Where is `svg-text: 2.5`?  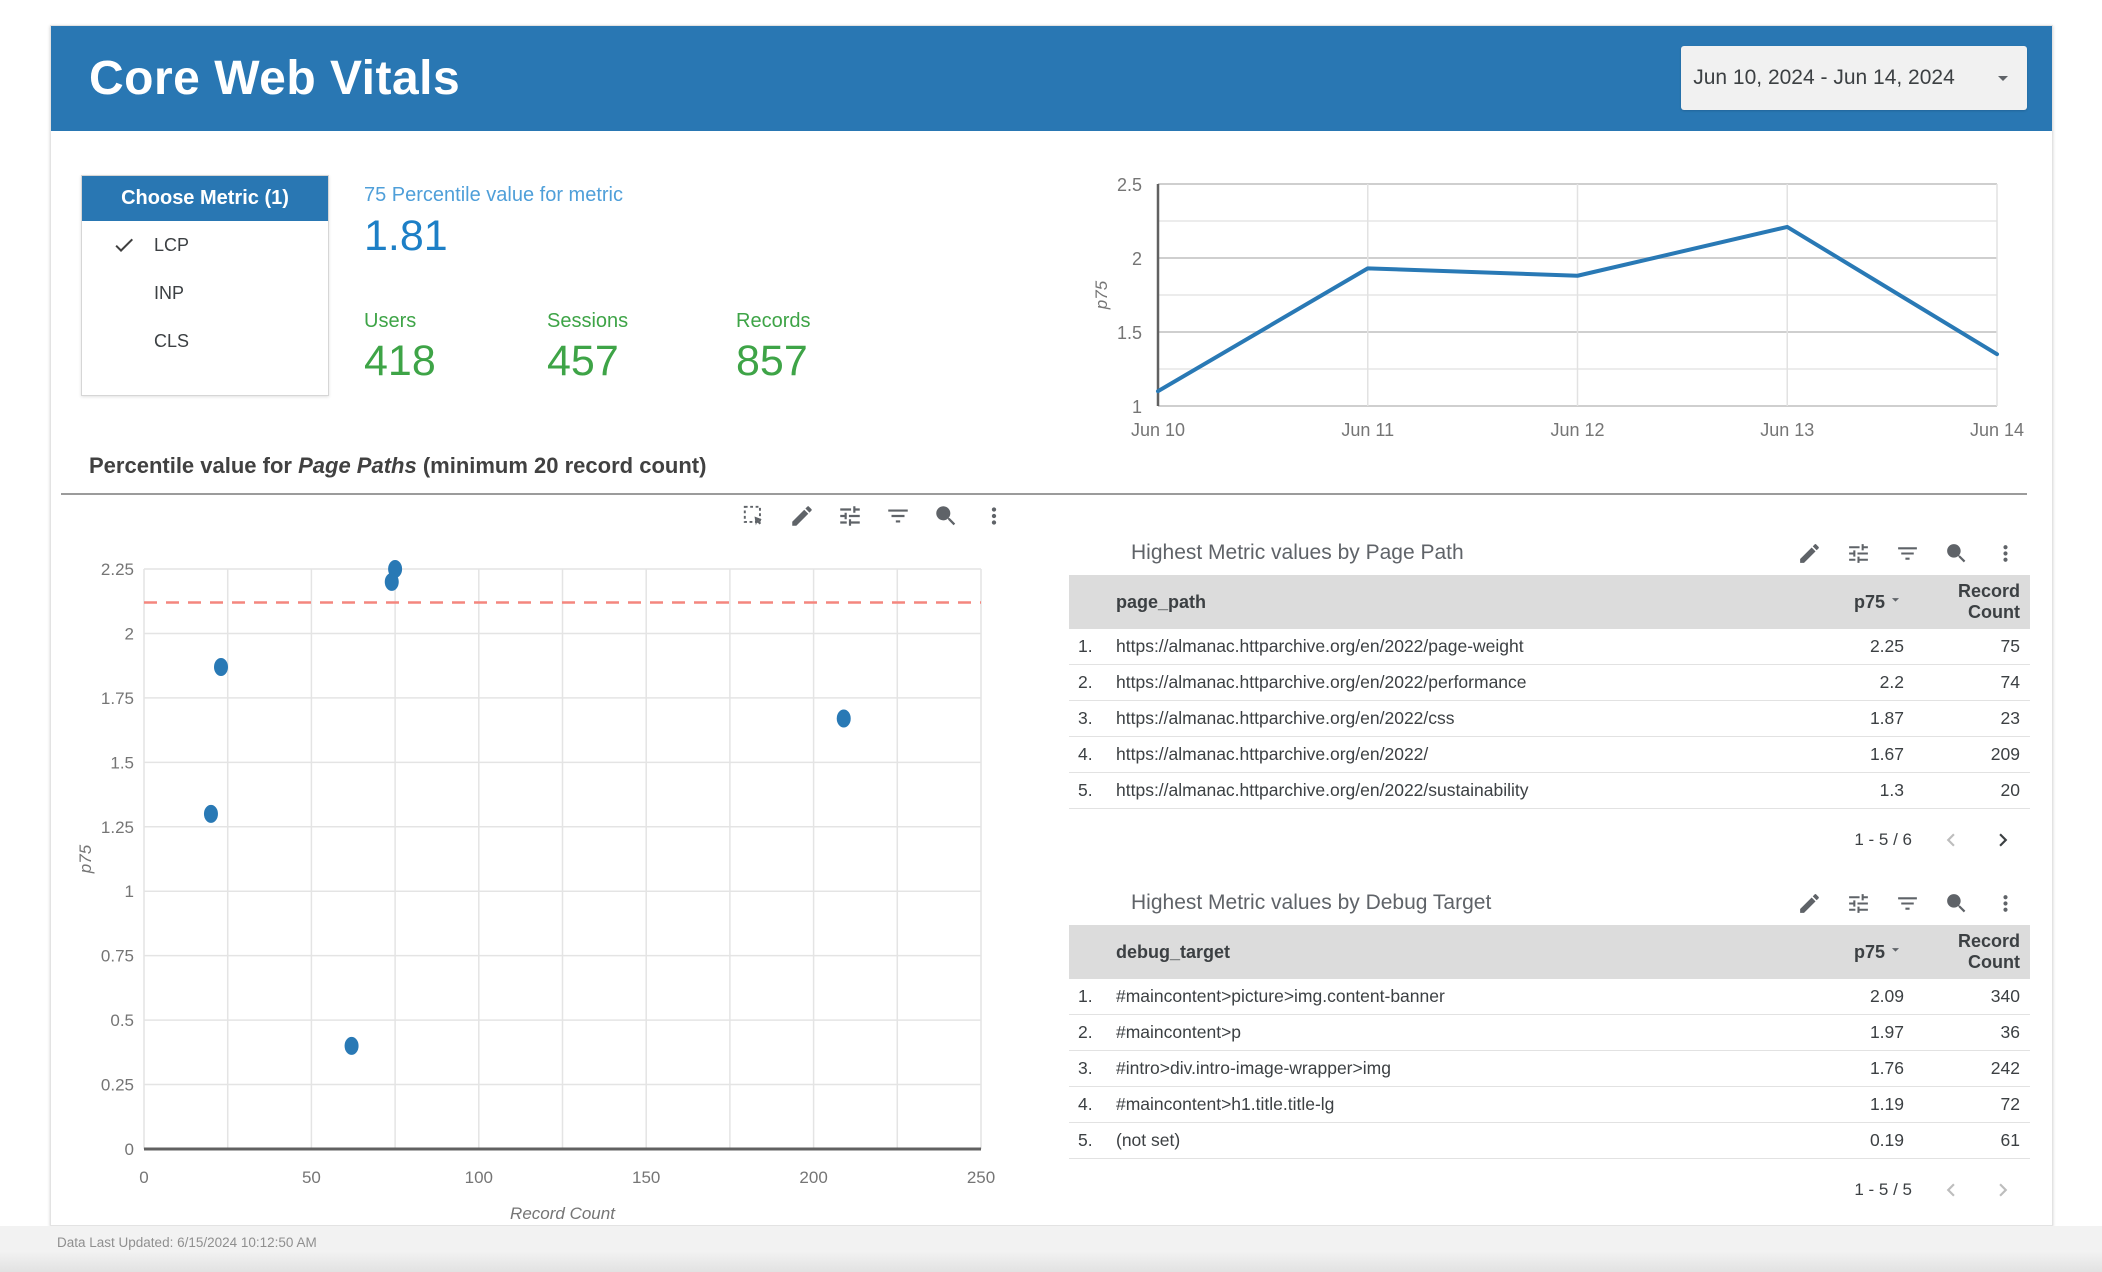 svg-text: 2.5 is located at coordinates (1129, 185).